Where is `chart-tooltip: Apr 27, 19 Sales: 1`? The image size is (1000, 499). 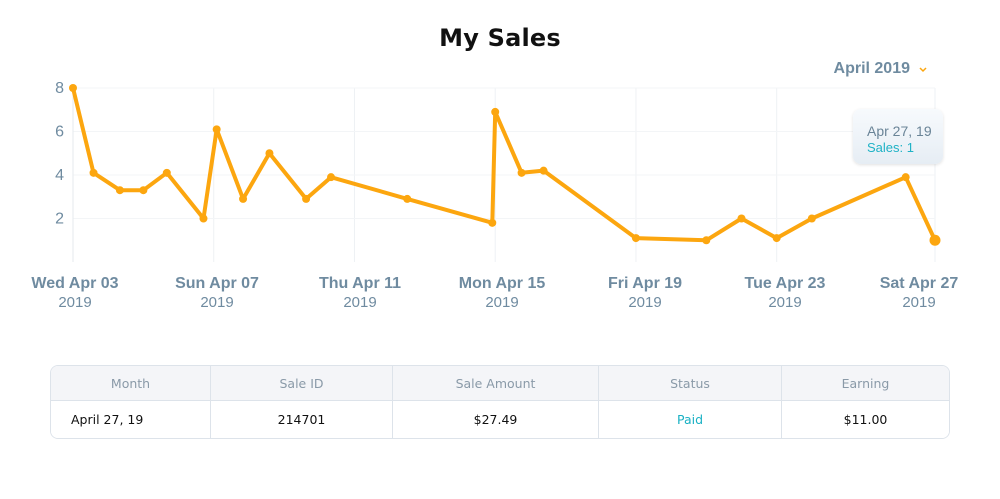
chart-tooltip: Apr 27, 19 Sales: 1 is located at coordinates (898, 136).